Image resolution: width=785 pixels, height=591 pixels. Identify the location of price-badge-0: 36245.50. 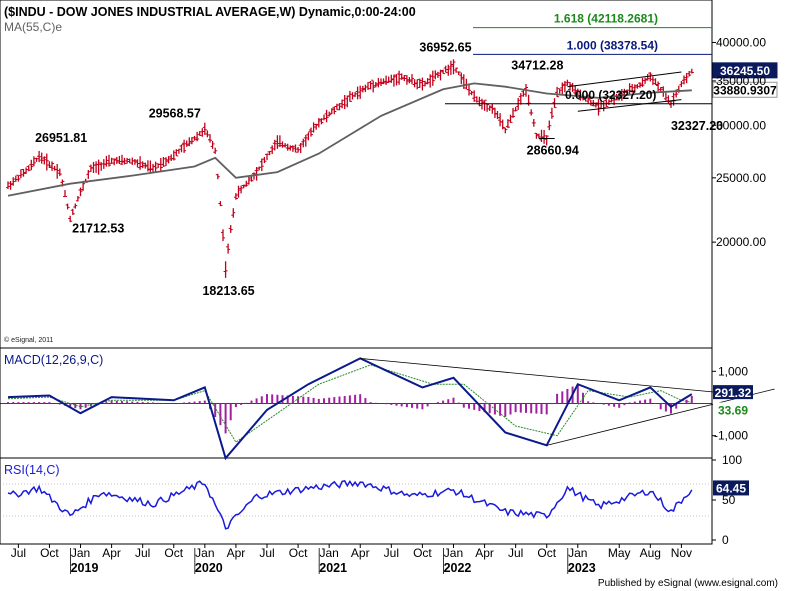
(745, 71).